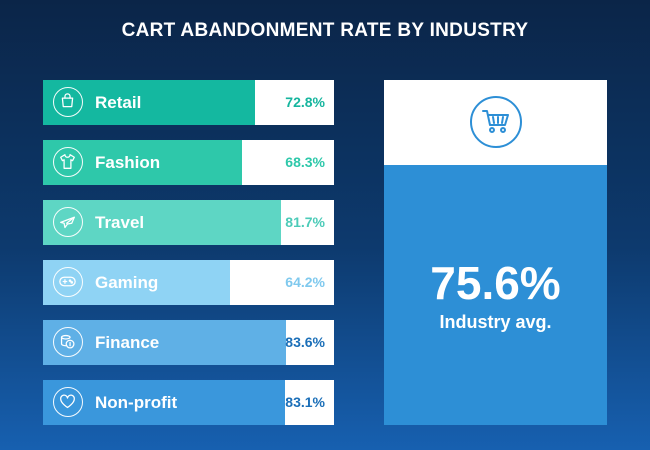  Describe the element at coordinates (128, 162) in the screenshot. I see `category-label: Fashion` at that location.